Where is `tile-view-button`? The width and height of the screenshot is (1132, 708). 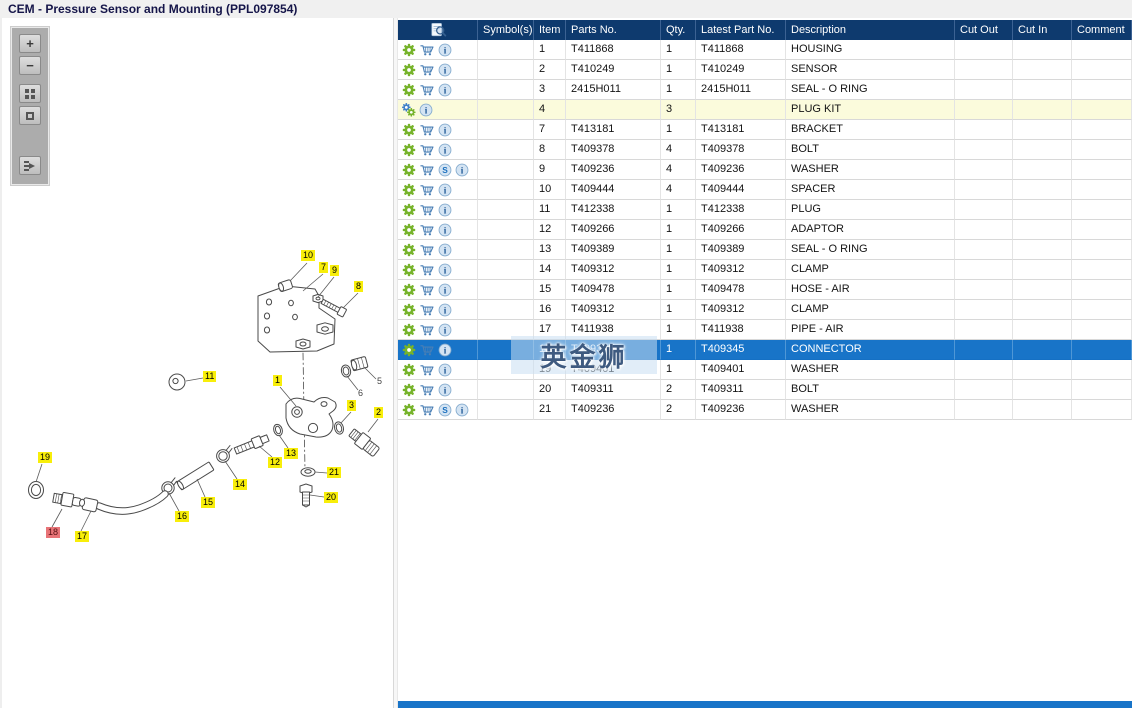 tile-view-button is located at coordinates (30, 93).